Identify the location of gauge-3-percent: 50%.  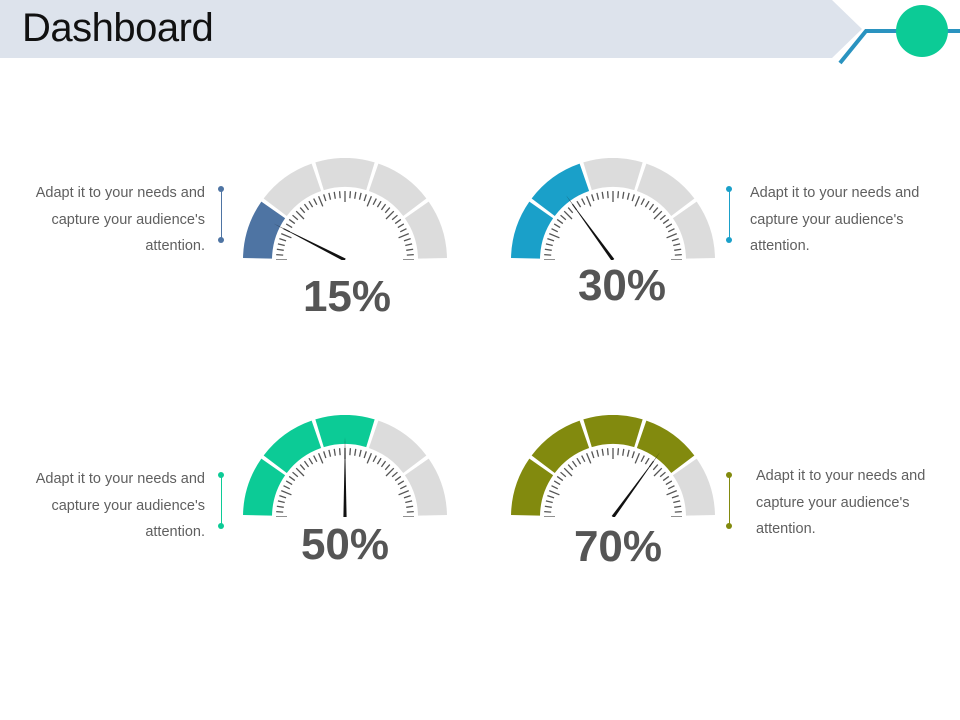
(345, 544).